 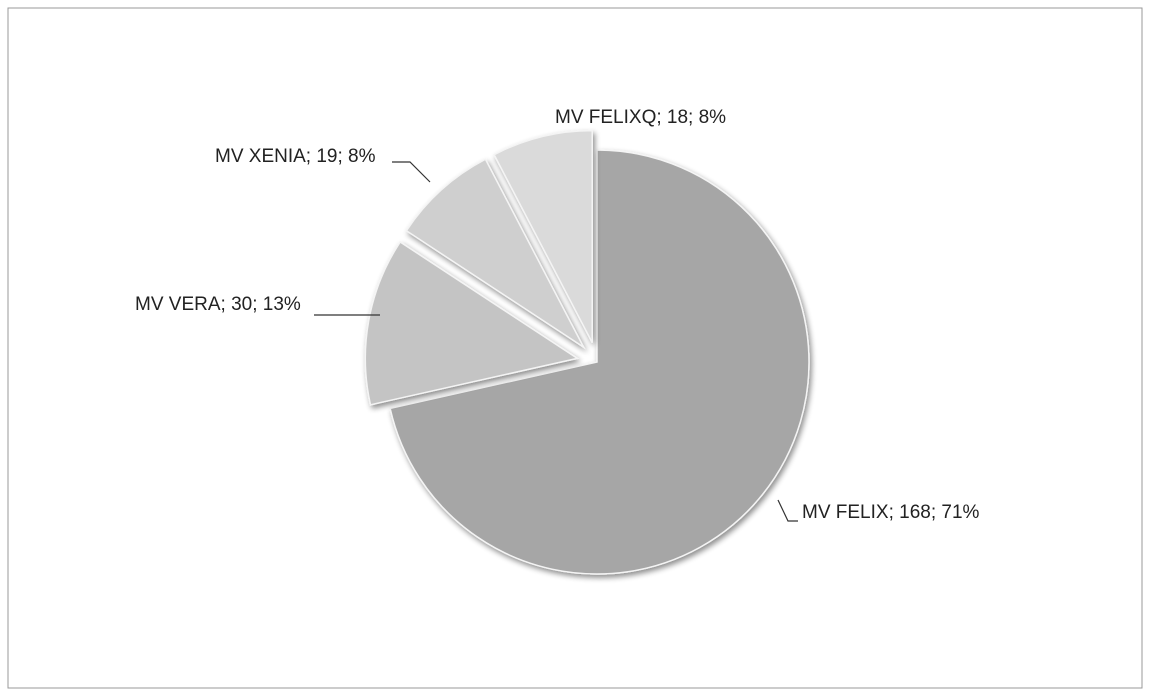 What do you see at coordinates (218, 304) in the screenshot?
I see `data-label: MV VERA; 30; 13%` at bounding box center [218, 304].